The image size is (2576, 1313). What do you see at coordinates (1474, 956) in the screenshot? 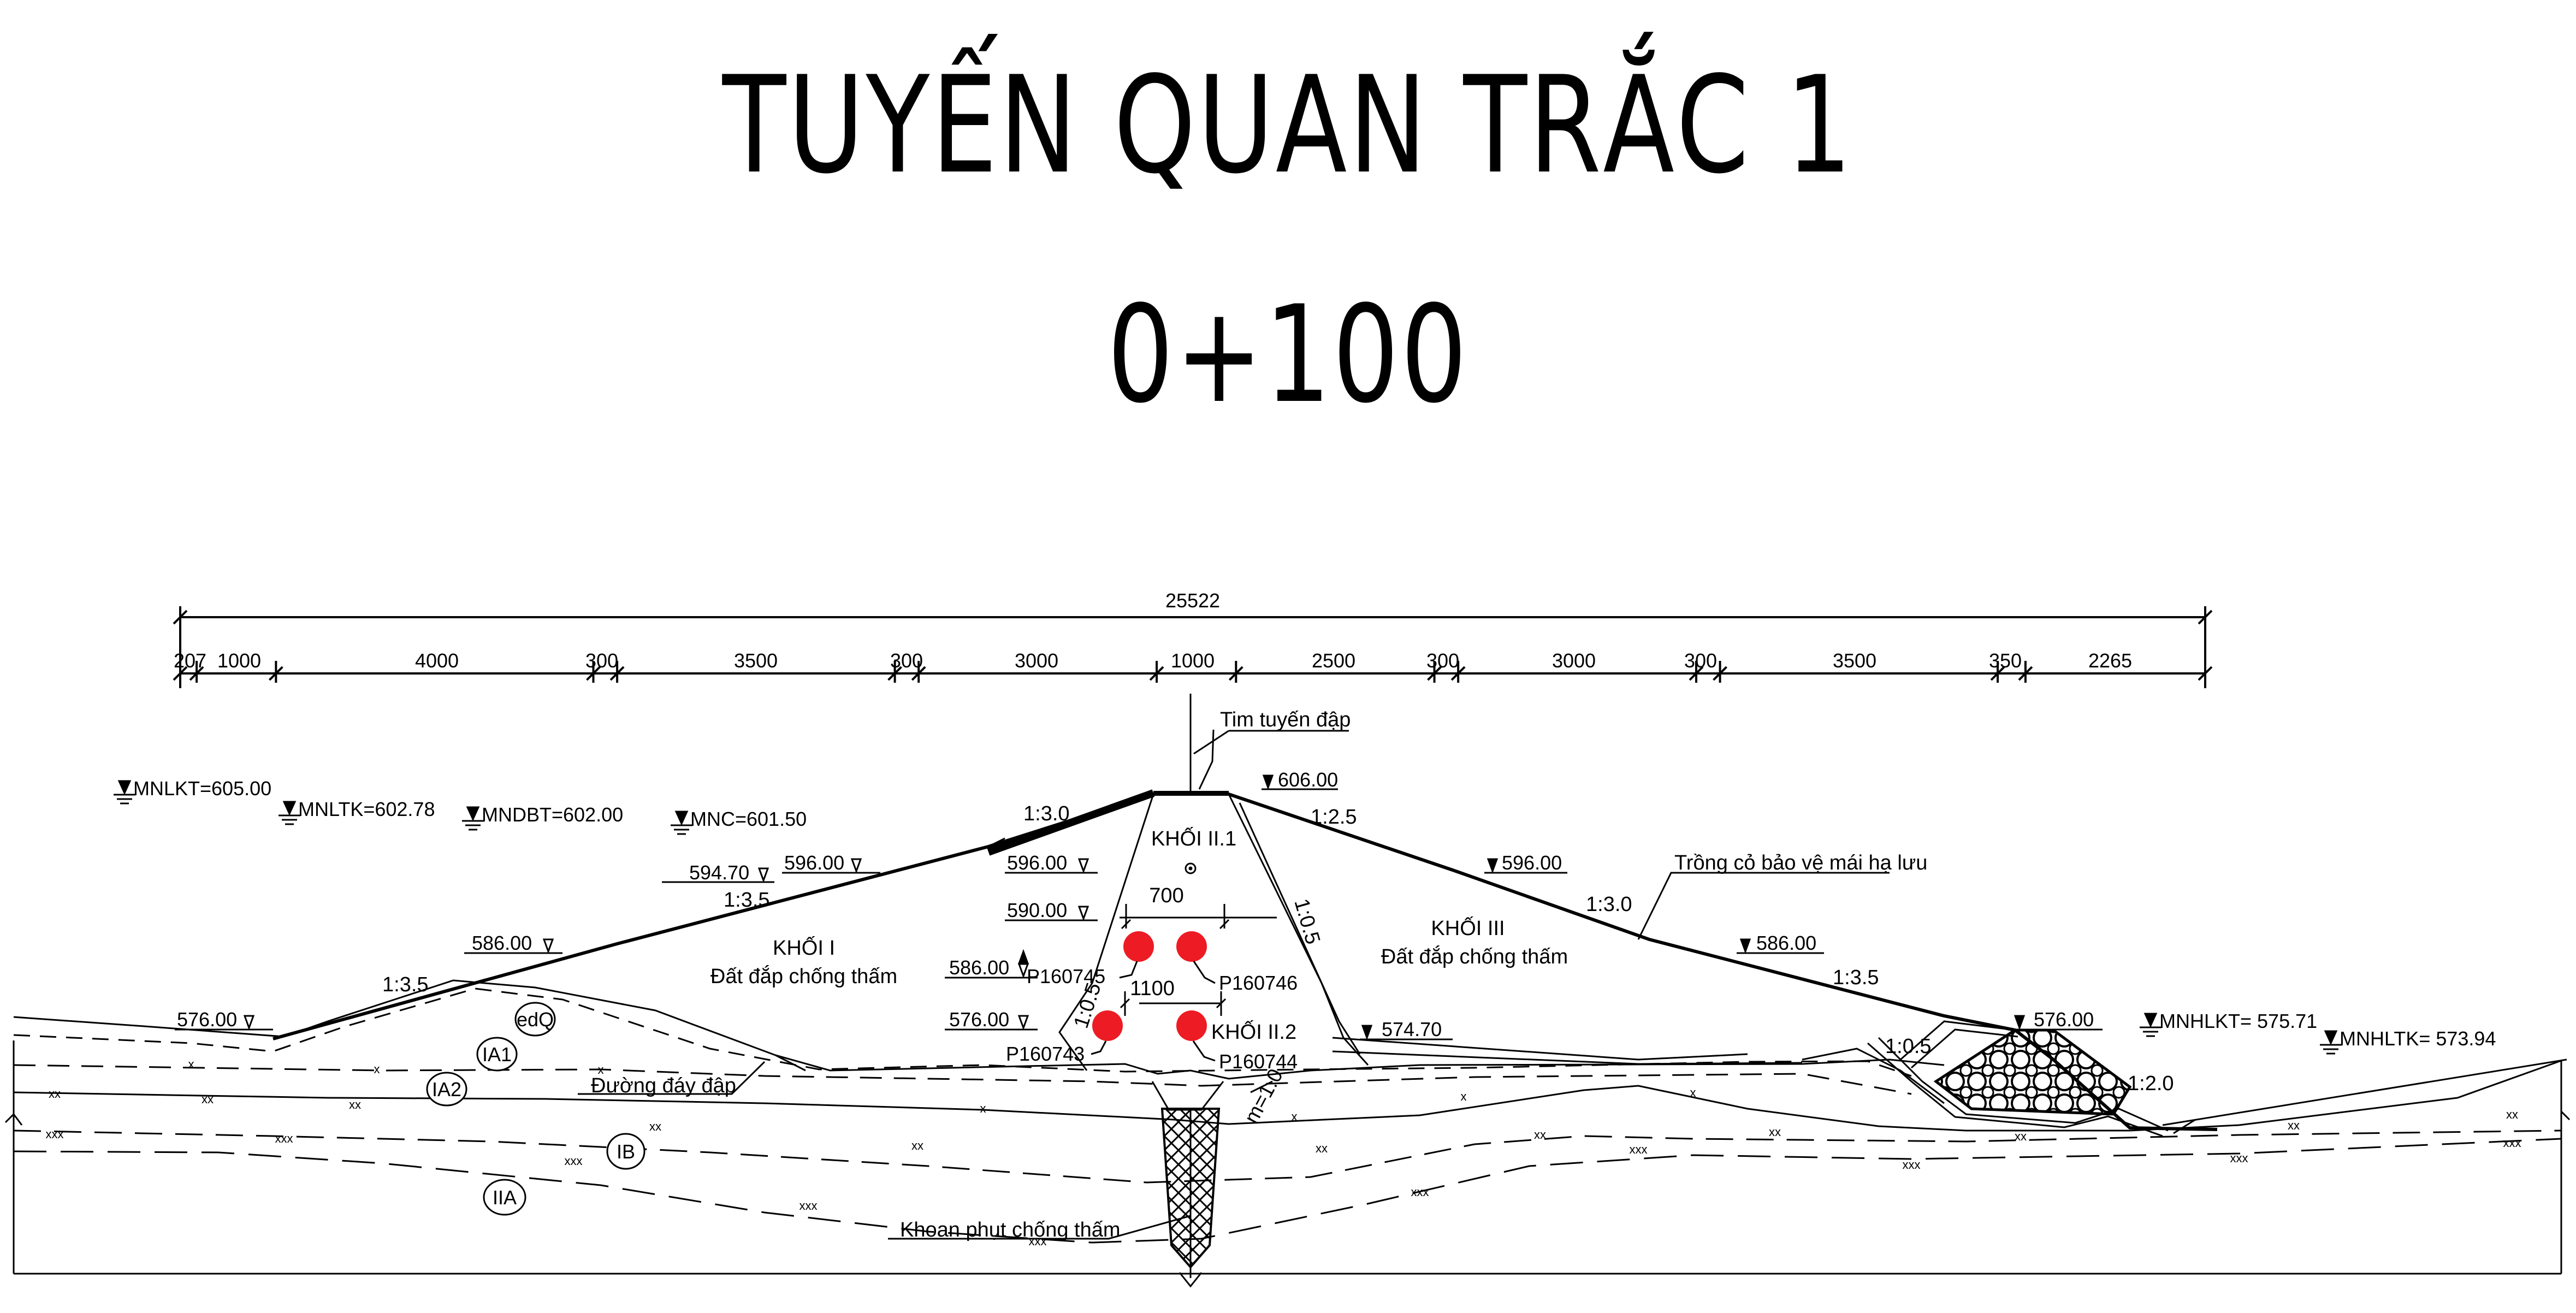
I see `zone-description-khoi-3: Đất đắp chống thấm` at bounding box center [1474, 956].